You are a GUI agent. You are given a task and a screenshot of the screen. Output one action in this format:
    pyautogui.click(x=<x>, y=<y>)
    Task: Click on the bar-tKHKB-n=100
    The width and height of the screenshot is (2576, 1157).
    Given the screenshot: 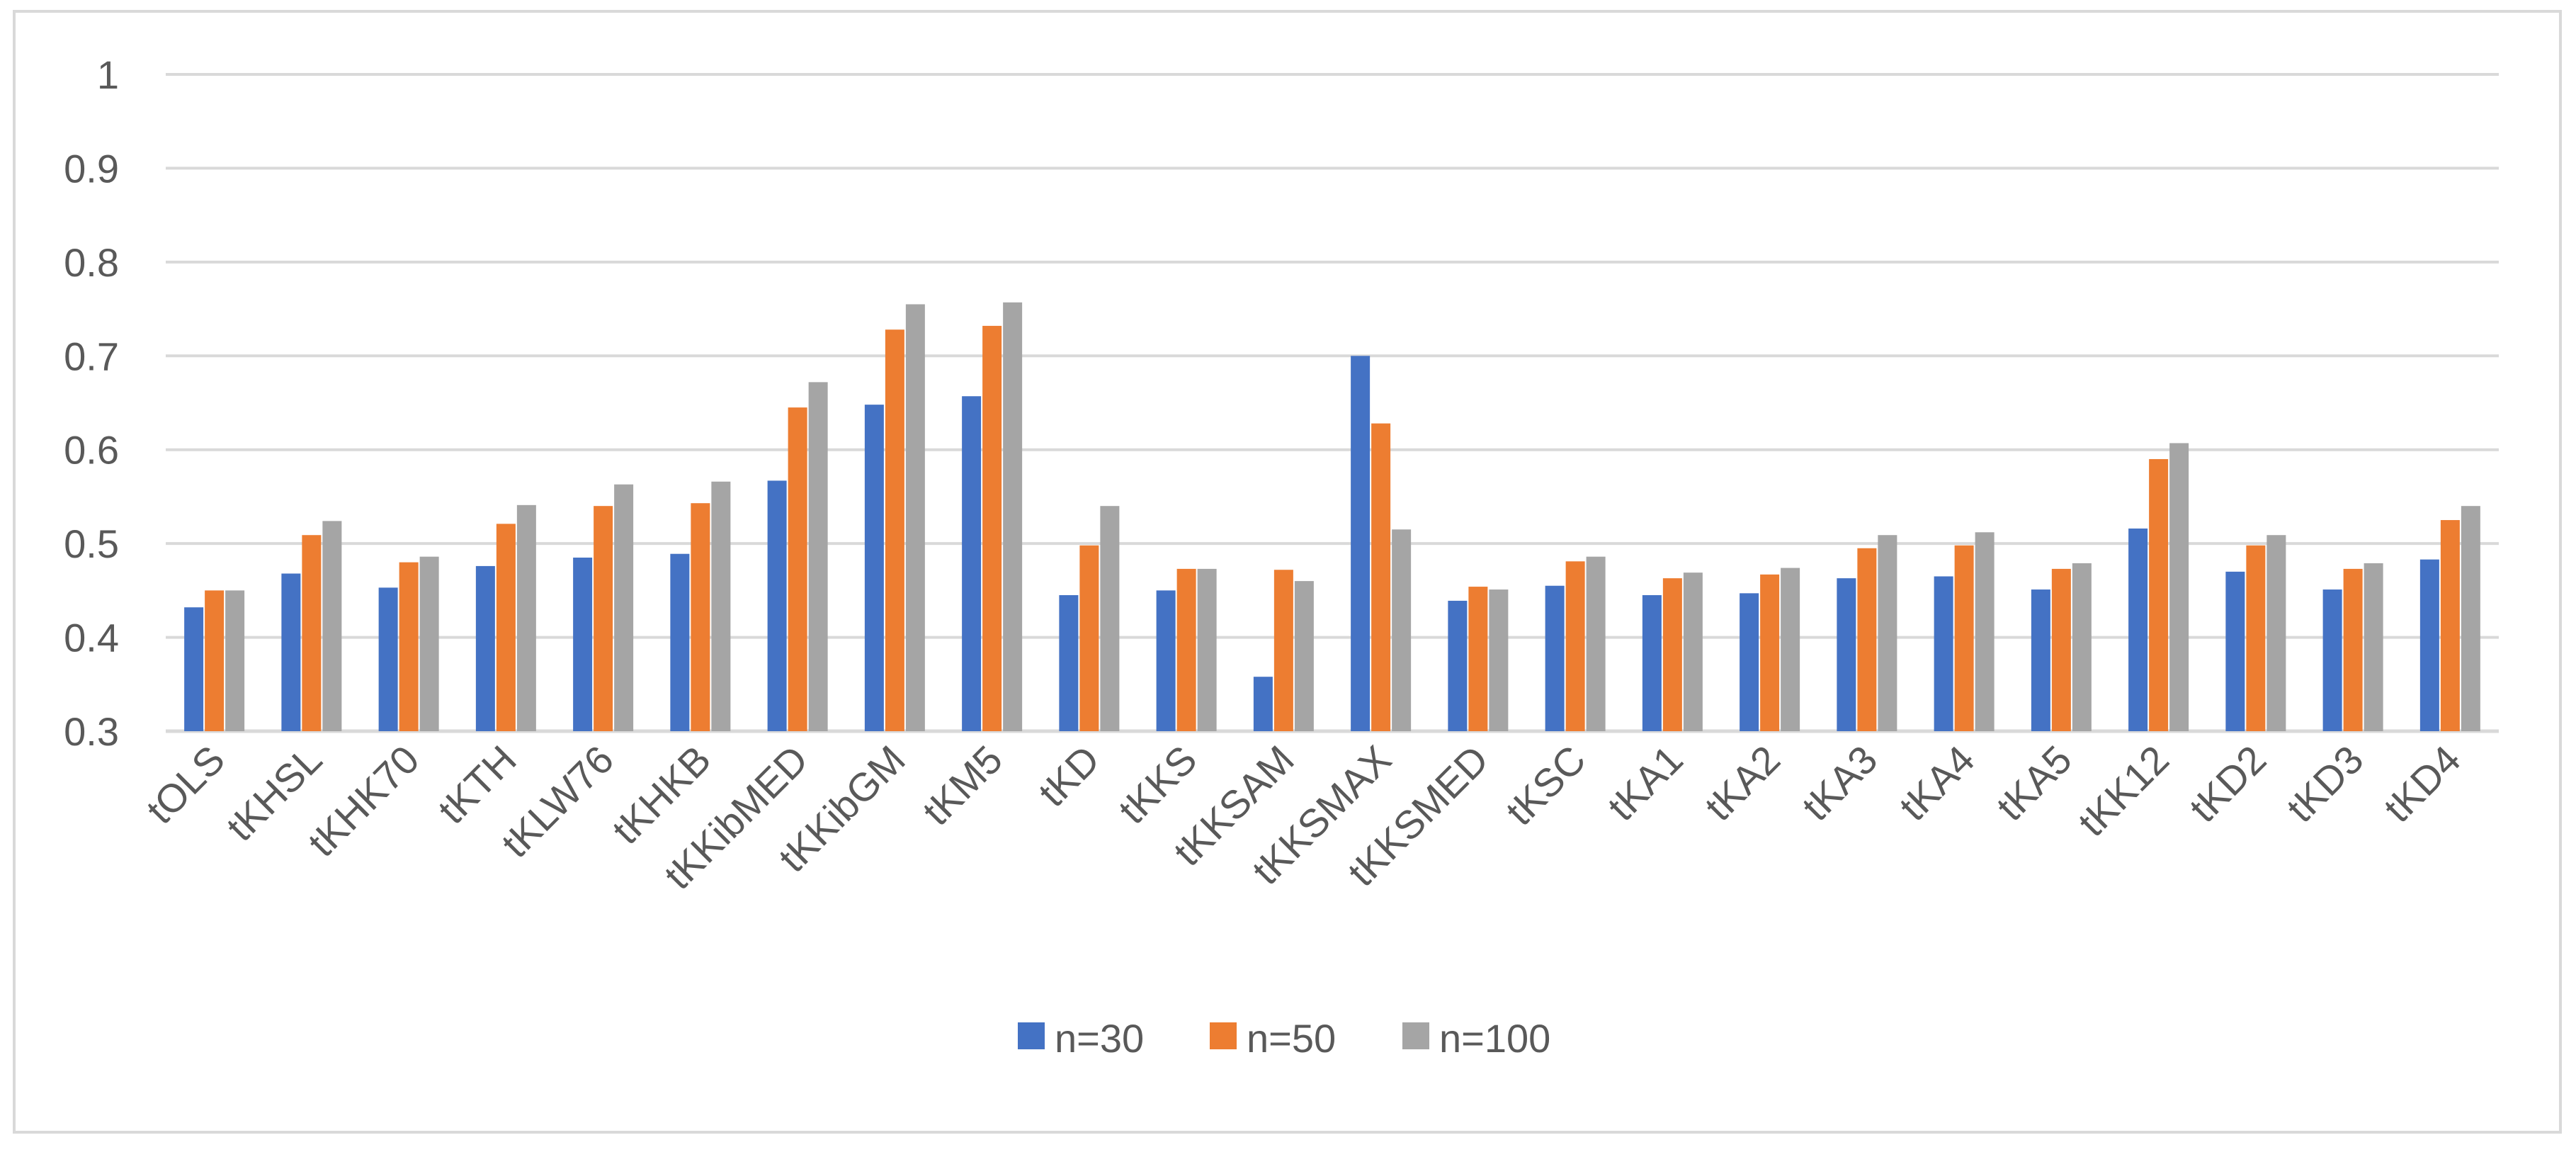 What is the action you would take?
    pyautogui.click(x=721, y=606)
    